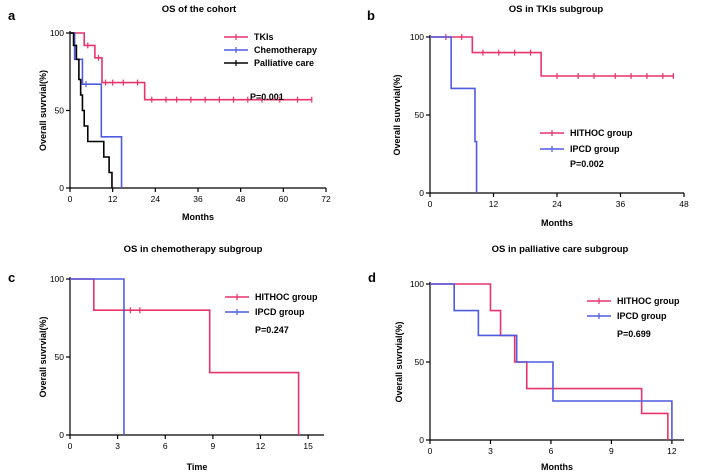 This screenshot has height=475, width=708. Describe the element at coordinates (634, 334) in the screenshot. I see `p-value: P=0.699` at that location.